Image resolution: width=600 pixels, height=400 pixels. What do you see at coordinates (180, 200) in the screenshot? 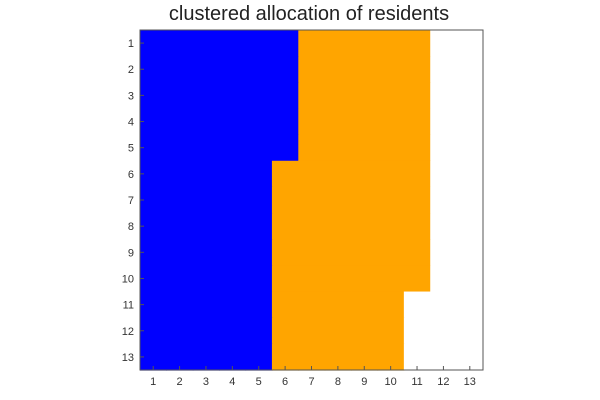
I see `heatmap-cell-r7-c2` at bounding box center [180, 200].